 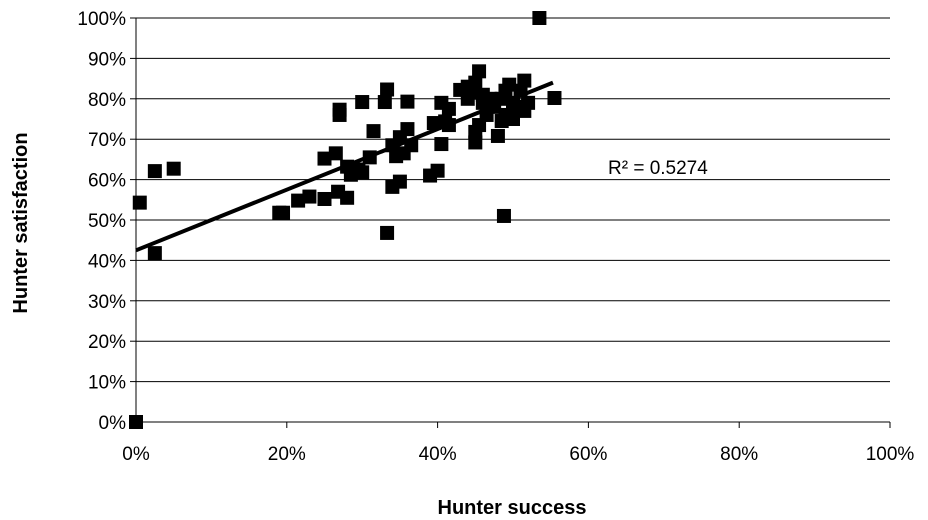 What do you see at coordinates (518, 454) in the screenshot?
I see `x-tick-labels: 0% 20% 40% 60% 80% 100%` at bounding box center [518, 454].